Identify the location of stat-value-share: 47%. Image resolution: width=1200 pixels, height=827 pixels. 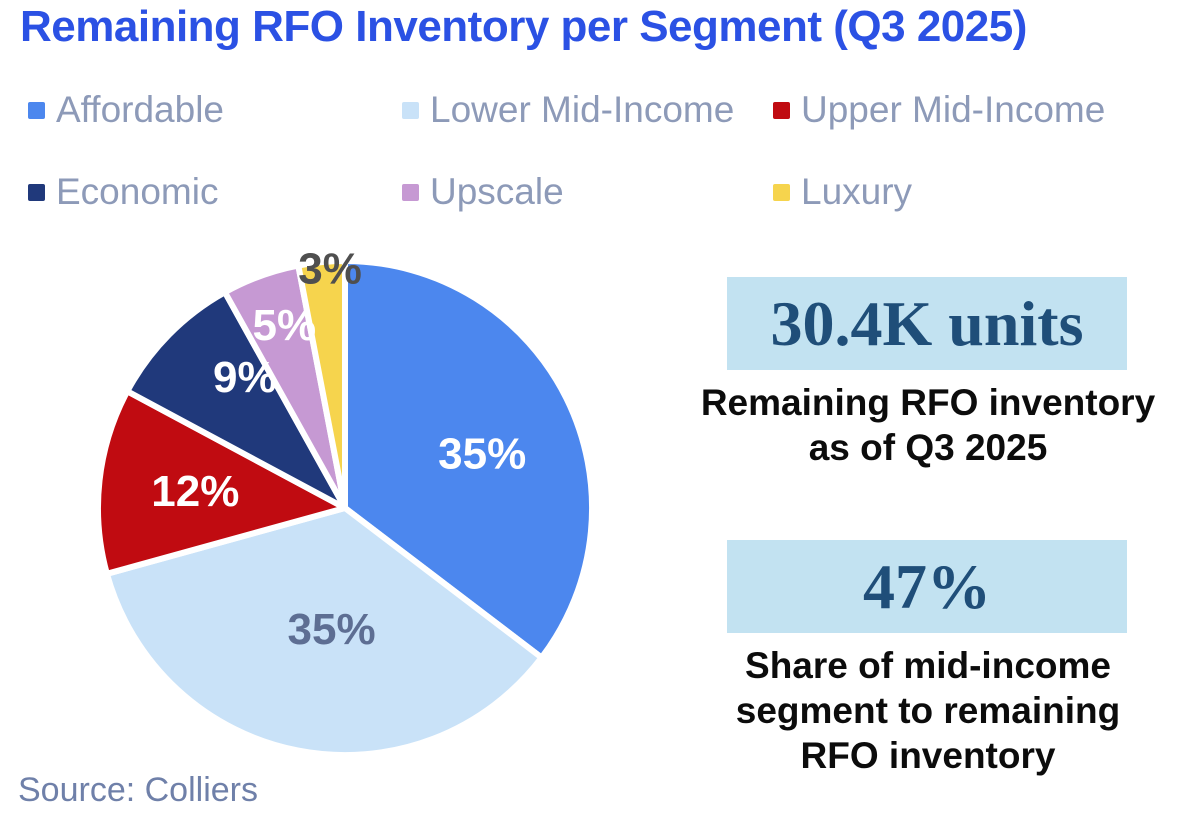
(927, 586).